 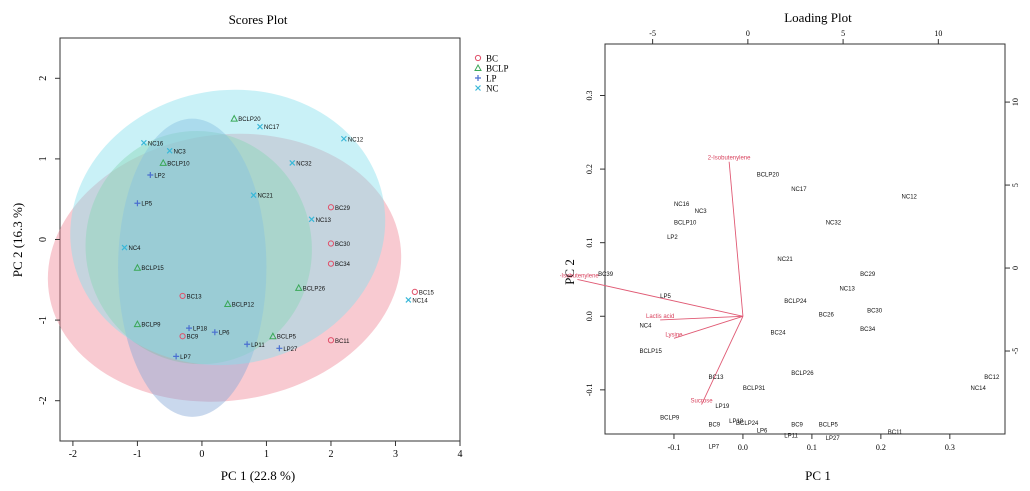 I want to click on right-tick-label: -5, so click(x=1015, y=351).